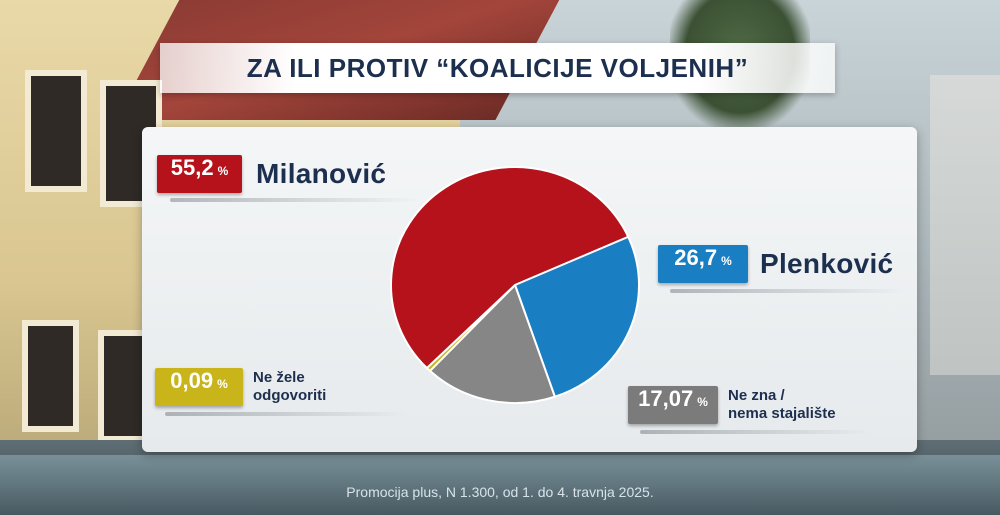 The width and height of the screenshot is (1000, 515). I want to click on name-no-answer-line1: Ne žele, so click(279, 377).